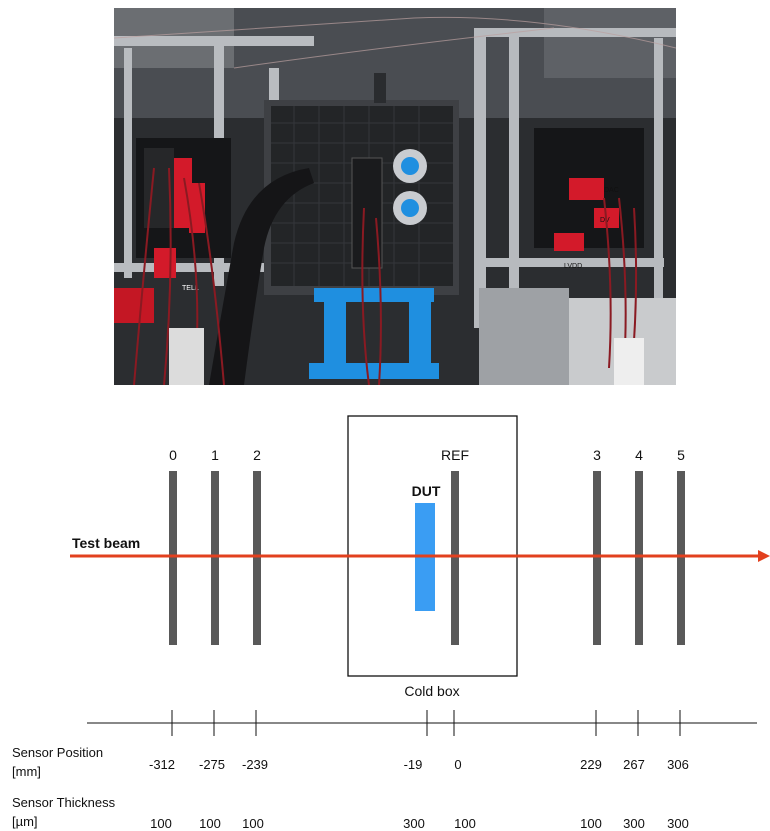 The image size is (770, 831). I want to click on cable-tag-right-1: DAC, so click(611, 190).